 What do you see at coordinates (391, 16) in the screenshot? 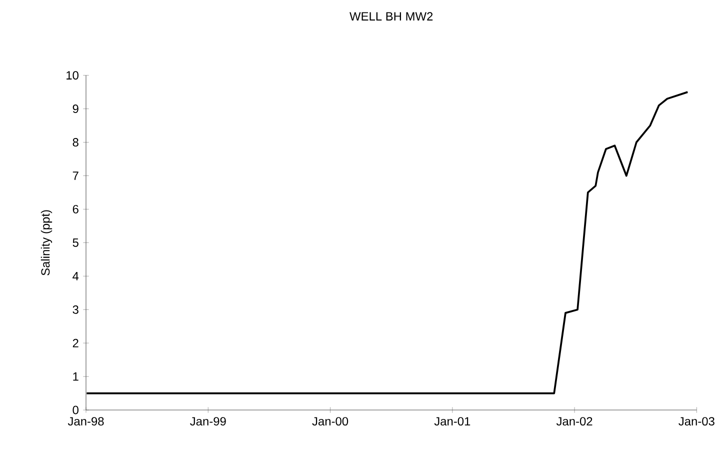
I see `chart-title: WELL BH MW2` at bounding box center [391, 16].